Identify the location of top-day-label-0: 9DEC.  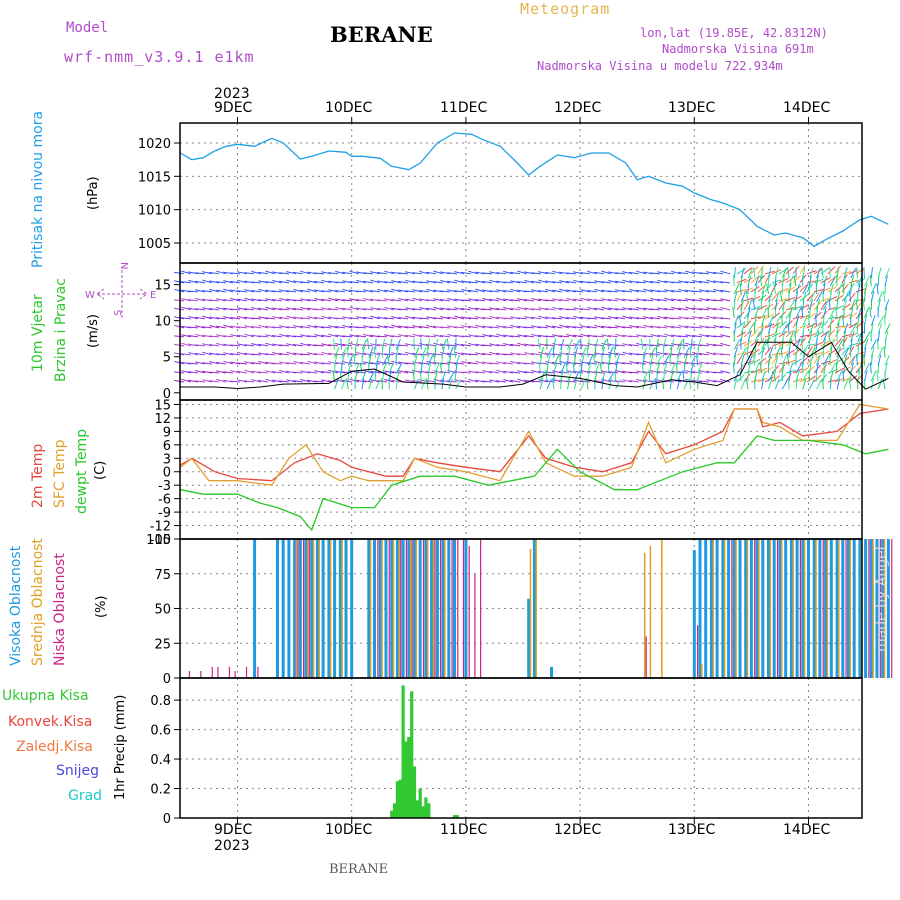
(233, 108).